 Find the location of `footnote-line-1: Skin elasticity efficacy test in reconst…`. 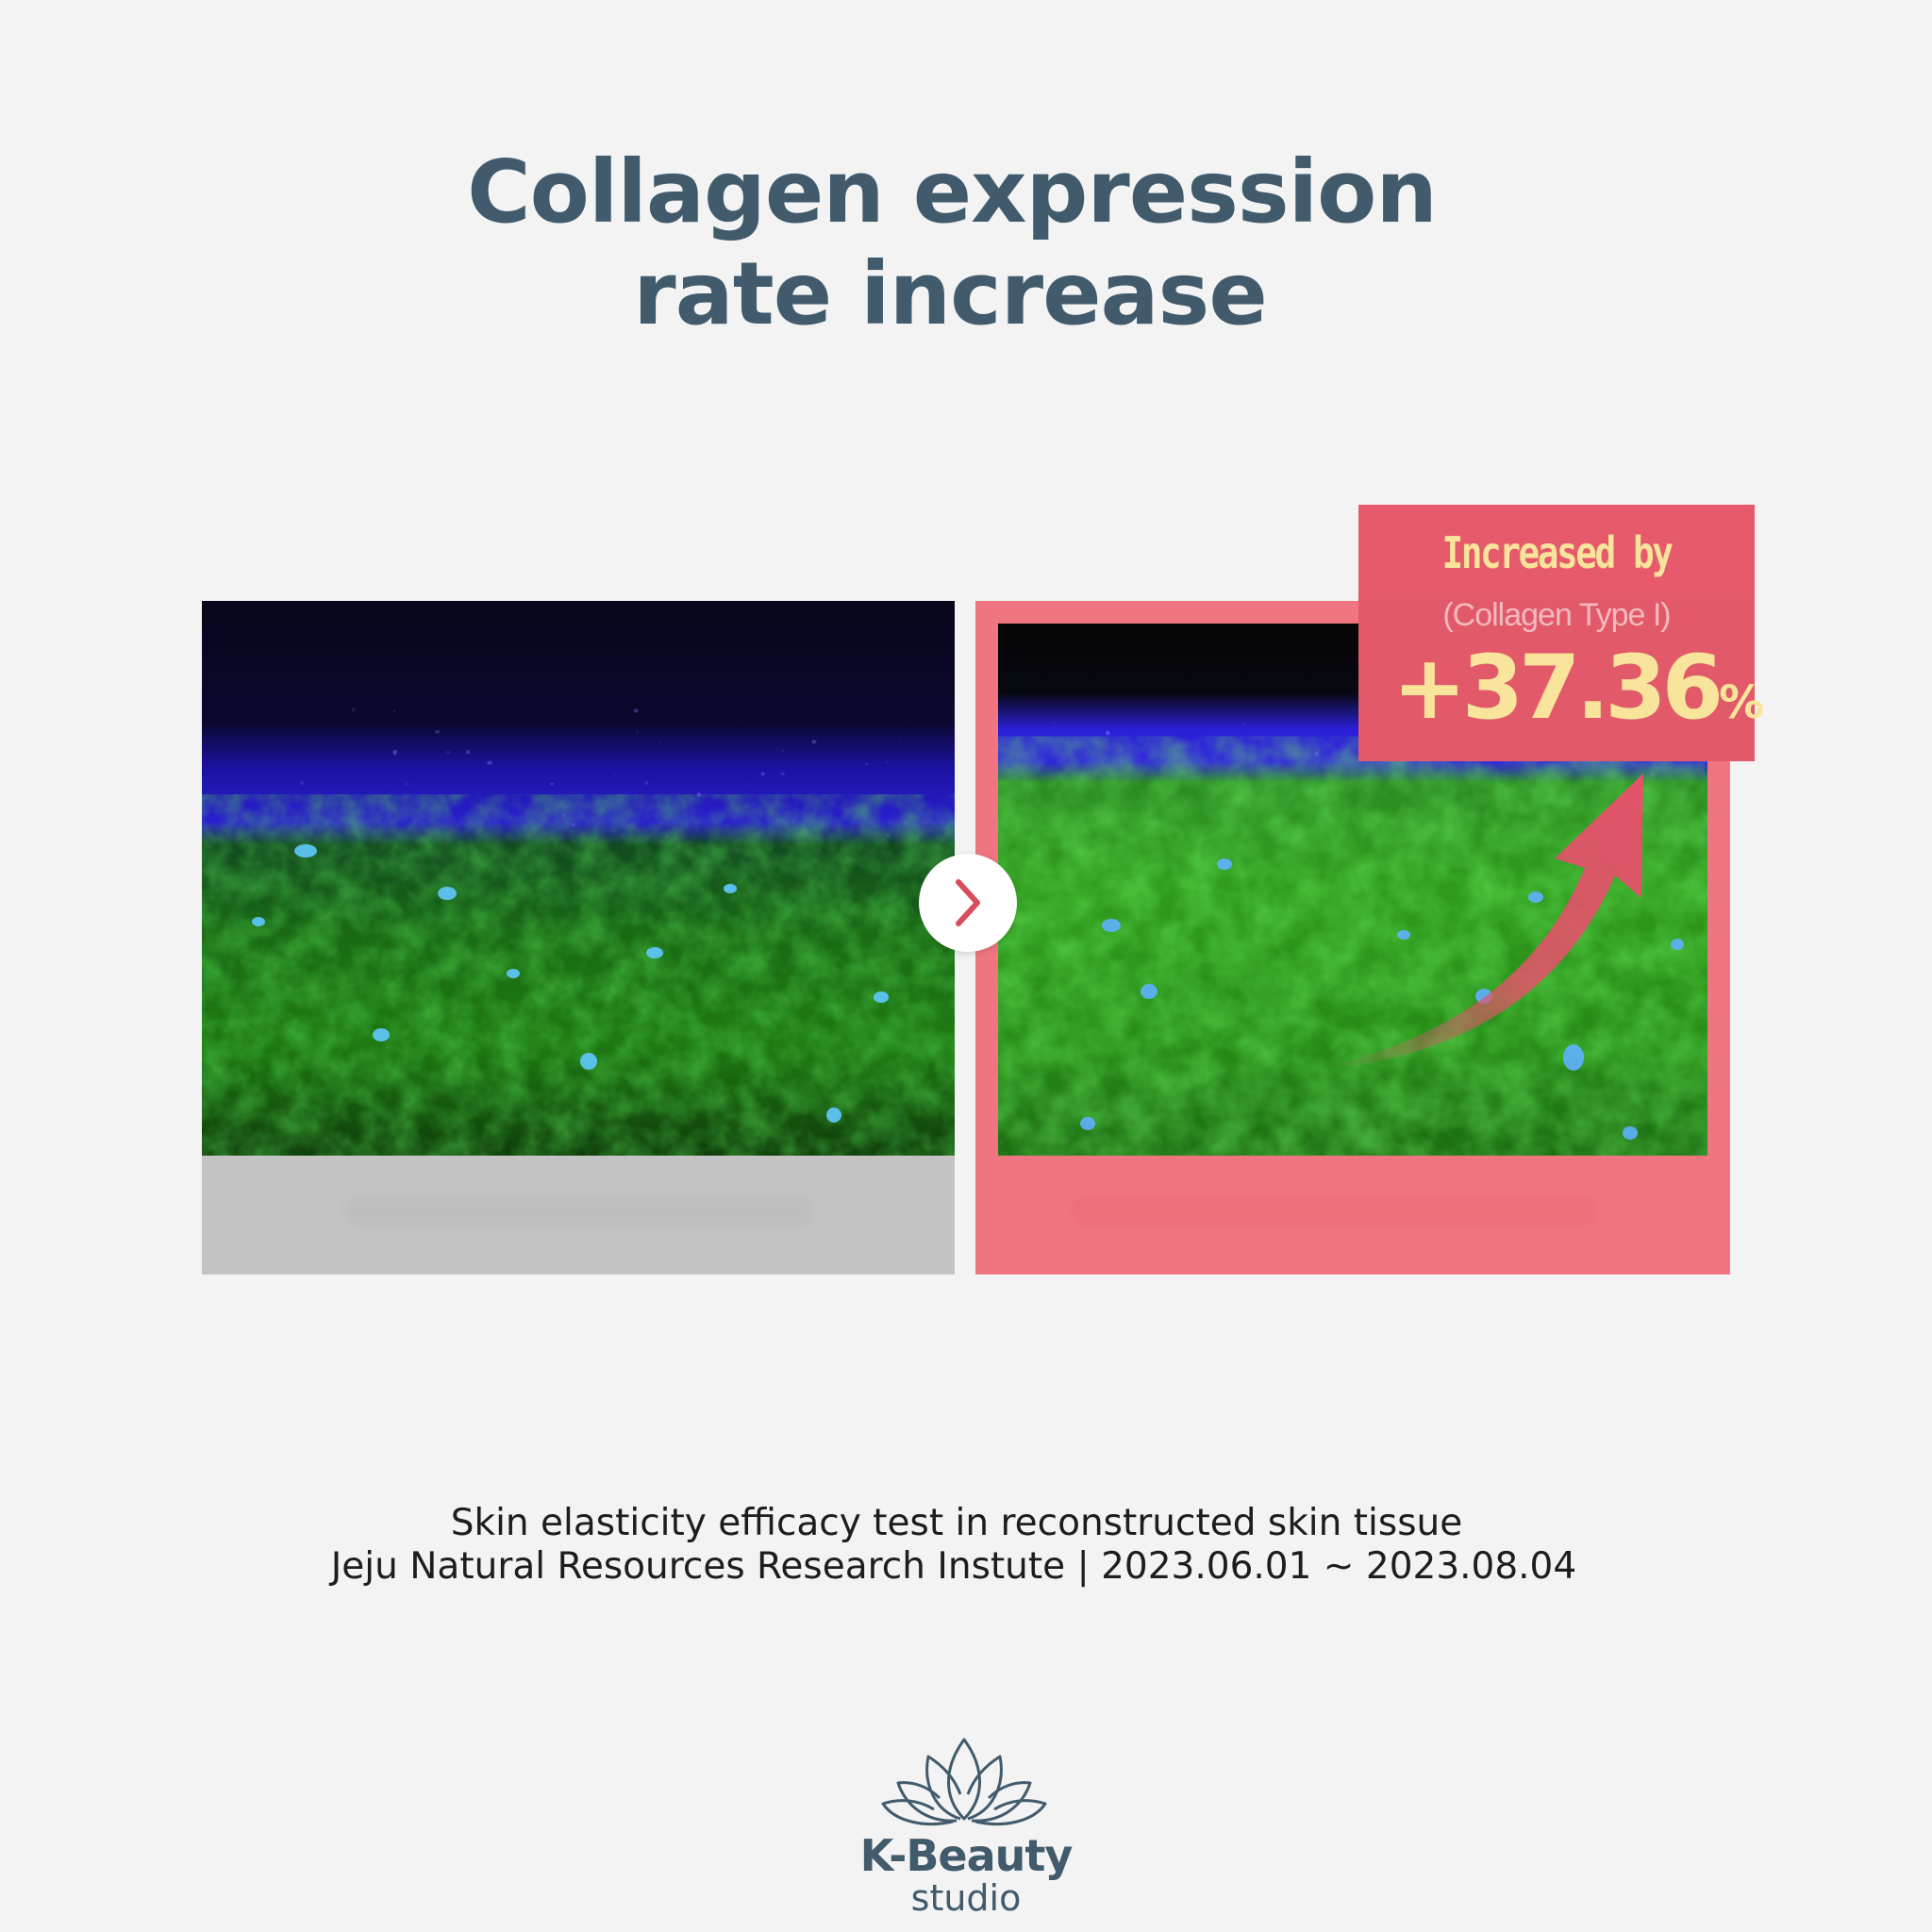

footnote-line-1: Skin elasticity efficacy test in reconst… is located at coordinates (957, 1523).